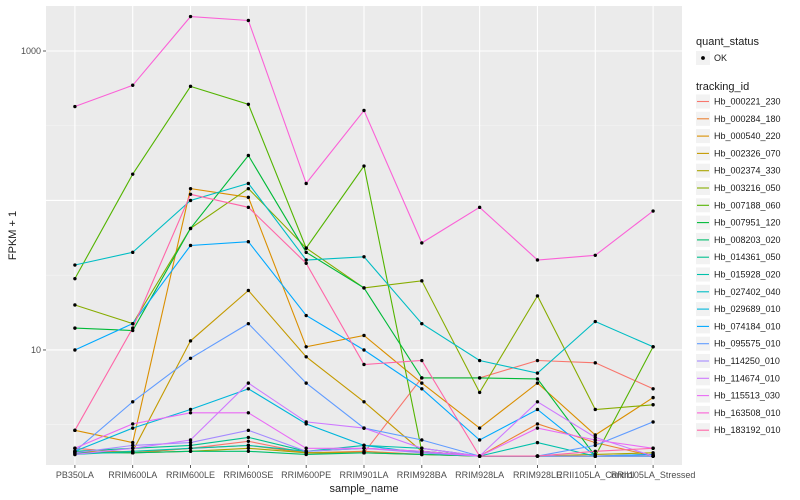 The image size is (800, 500). What do you see at coordinates (747, 171) in the screenshot?
I see `legend-label-Hb_002374_330: Hb_002374_330` at bounding box center [747, 171].